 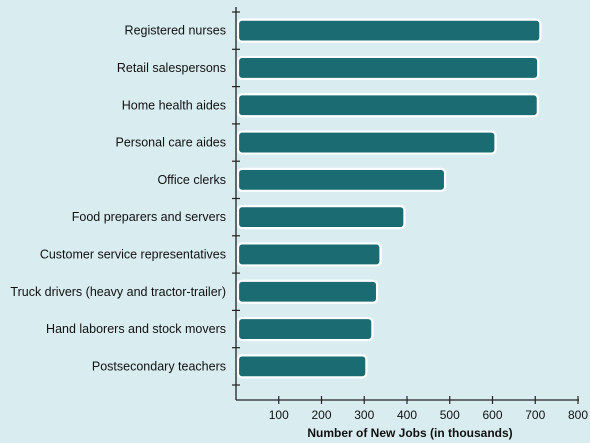 What do you see at coordinates (175, 31) in the screenshot?
I see `category-label: Registered nurses` at bounding box center [175, 31].